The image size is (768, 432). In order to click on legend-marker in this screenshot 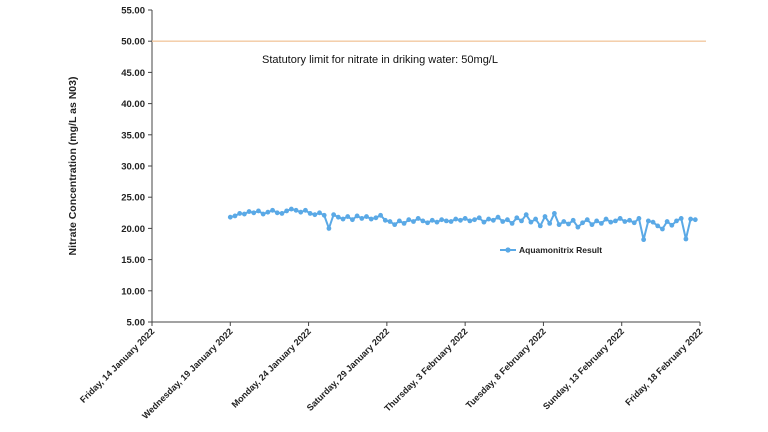, I will do `click(508, 250)`.